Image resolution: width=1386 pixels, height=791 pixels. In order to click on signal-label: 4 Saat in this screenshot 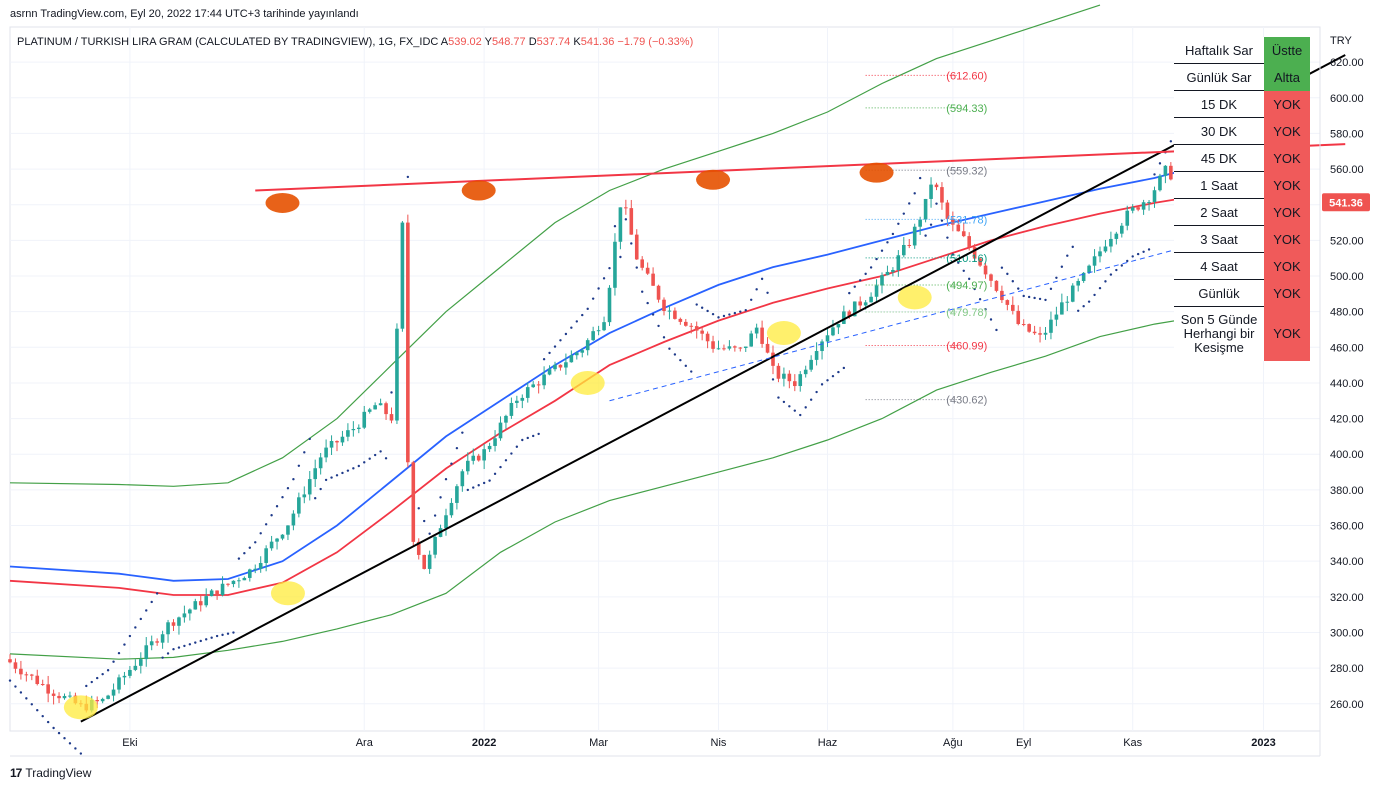, I will do `click(1219, 266)`.